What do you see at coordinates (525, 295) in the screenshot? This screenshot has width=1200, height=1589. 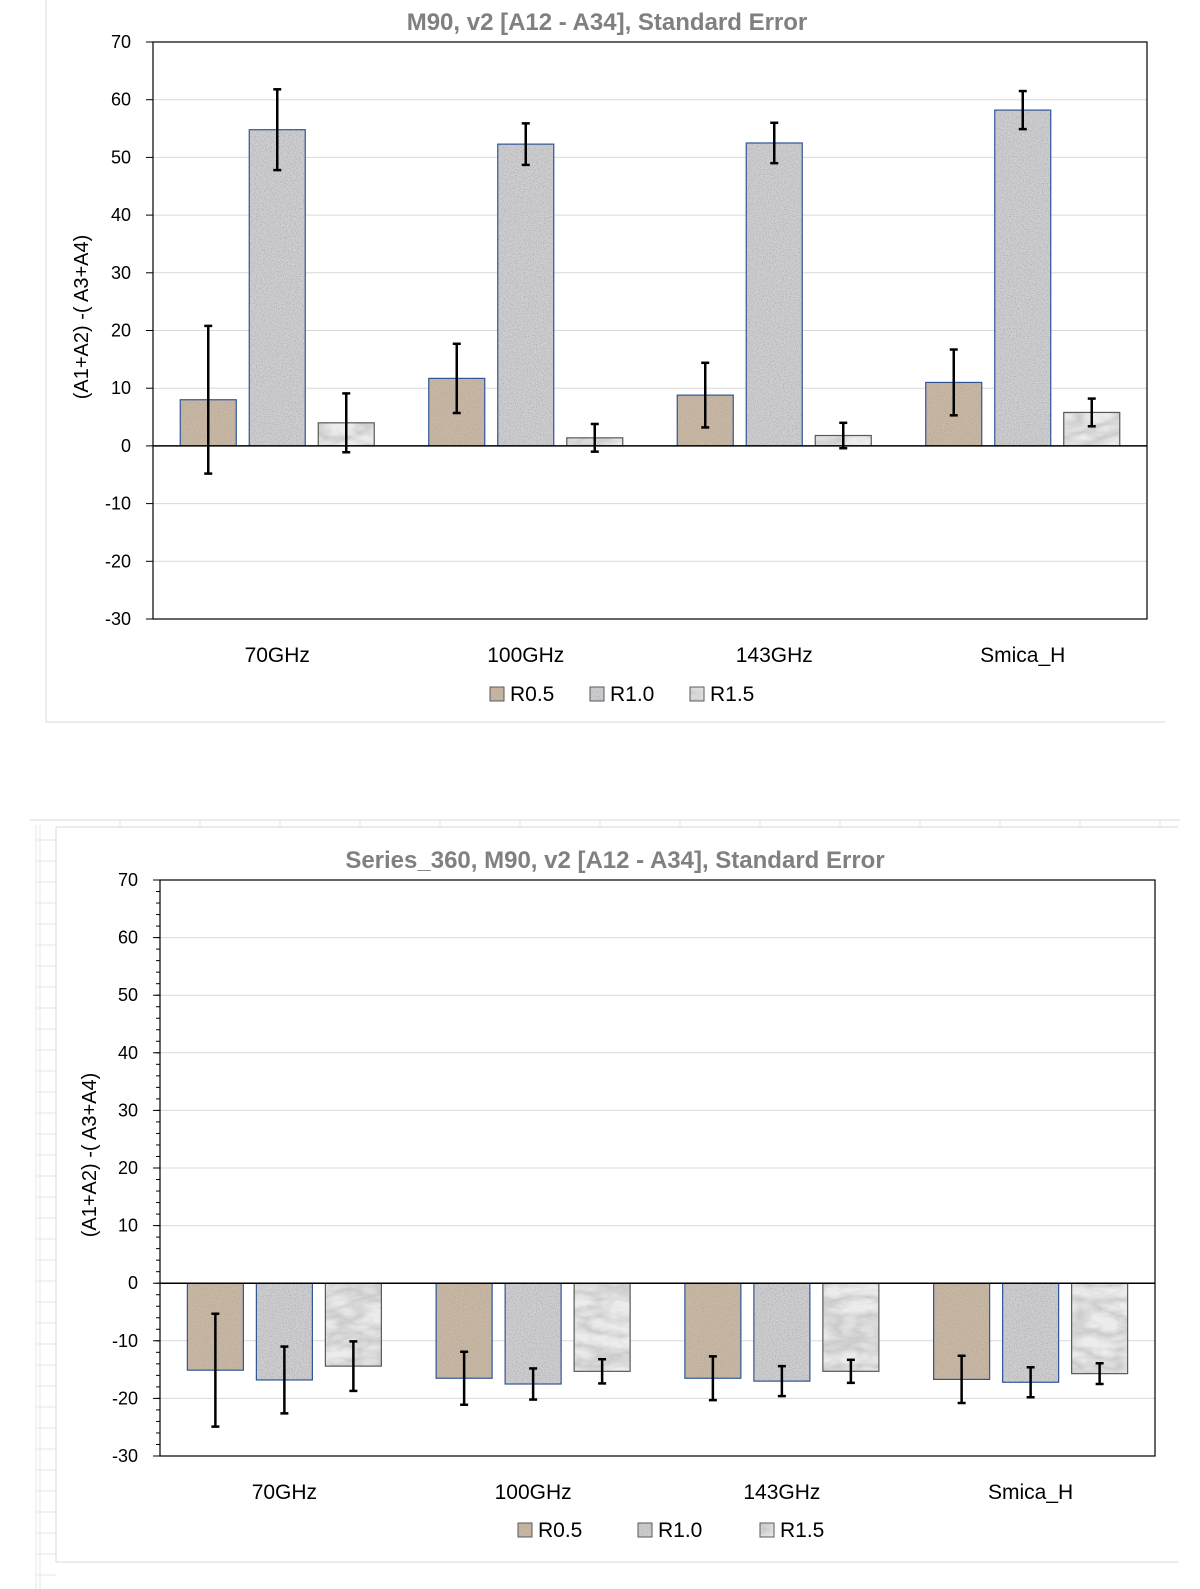 I see `bar-R10-100GHz` at bounding box center [525, 295].